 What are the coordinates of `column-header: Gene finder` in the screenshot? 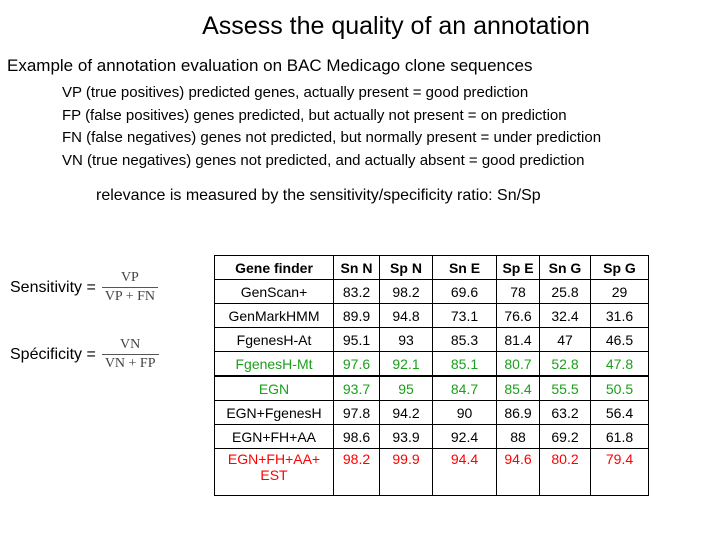 It's located at (274, 267).